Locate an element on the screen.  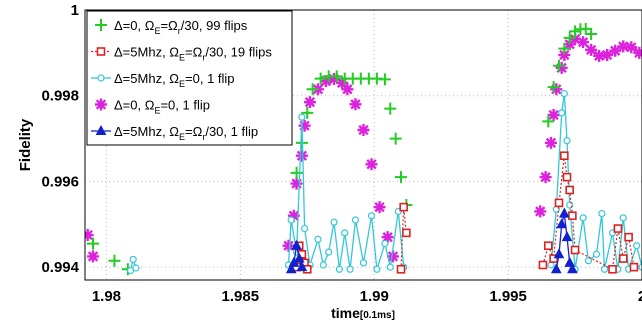
legend-entry: Δ=5Mhz, ΩE=Ωr/30, 19 flips is located at coordinates (181, 54).